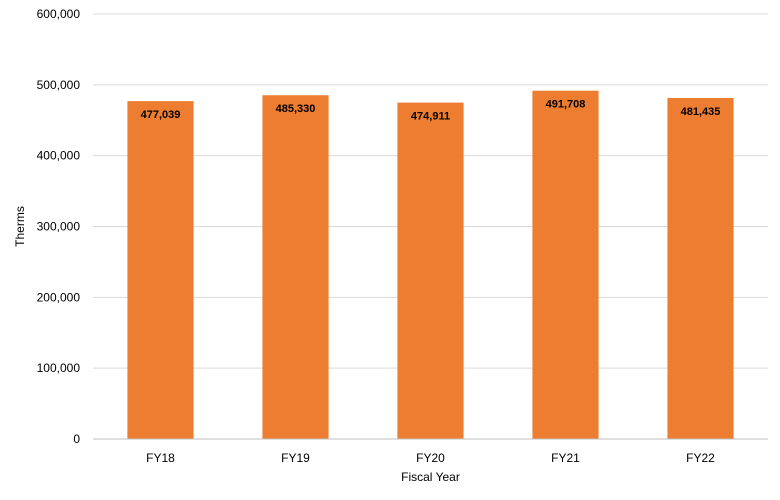 The width and height of the screenshot is (780, 500). Describe the element at coordinates (566, 105) in the screenshot. I see `data-label-fy21: 491,708` at that location.